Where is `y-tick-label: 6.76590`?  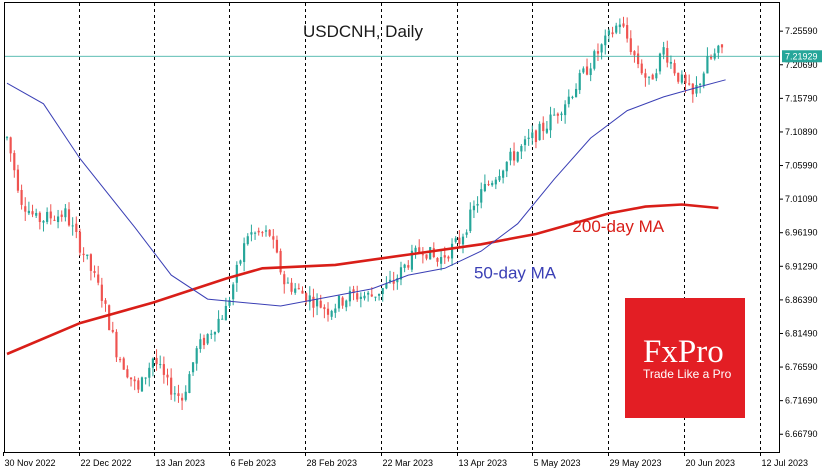
y-tick-label: 6.76590 is located at coordinates (801, 367).